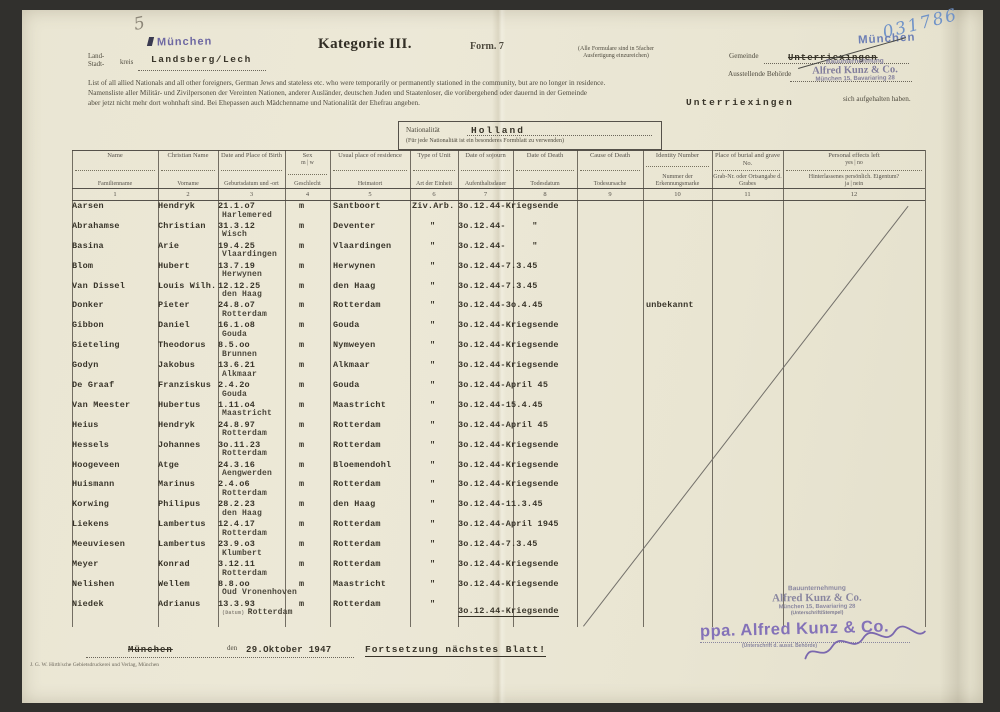 This screenshot has width=1000, height=712. I want to click on column-header-2: Christian Name Vorname, so click(188, 170).